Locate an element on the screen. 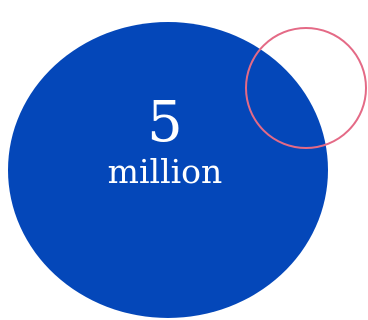 The height and width of the screenshot is (320, 368). stat-number: 5 is located at coordinates (165, 122).